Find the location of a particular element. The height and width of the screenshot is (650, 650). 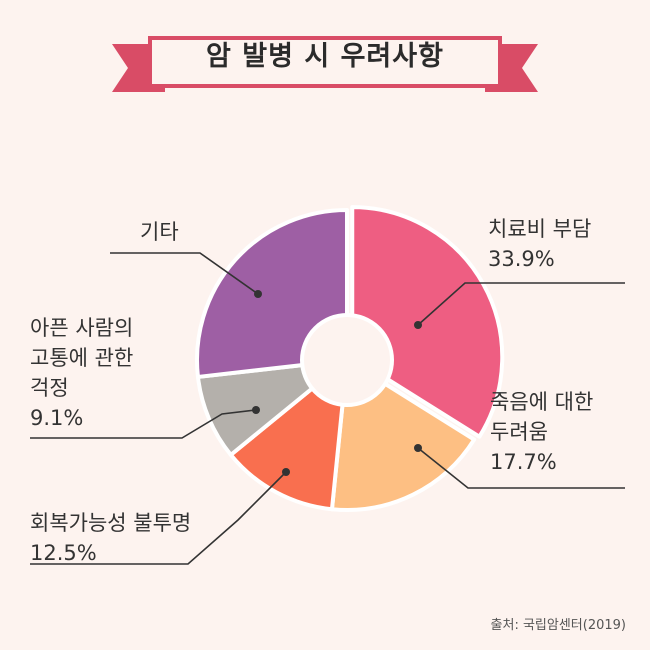

label-treatment-cost-text: 치료비 부담 is located at coordinates (540, 229).